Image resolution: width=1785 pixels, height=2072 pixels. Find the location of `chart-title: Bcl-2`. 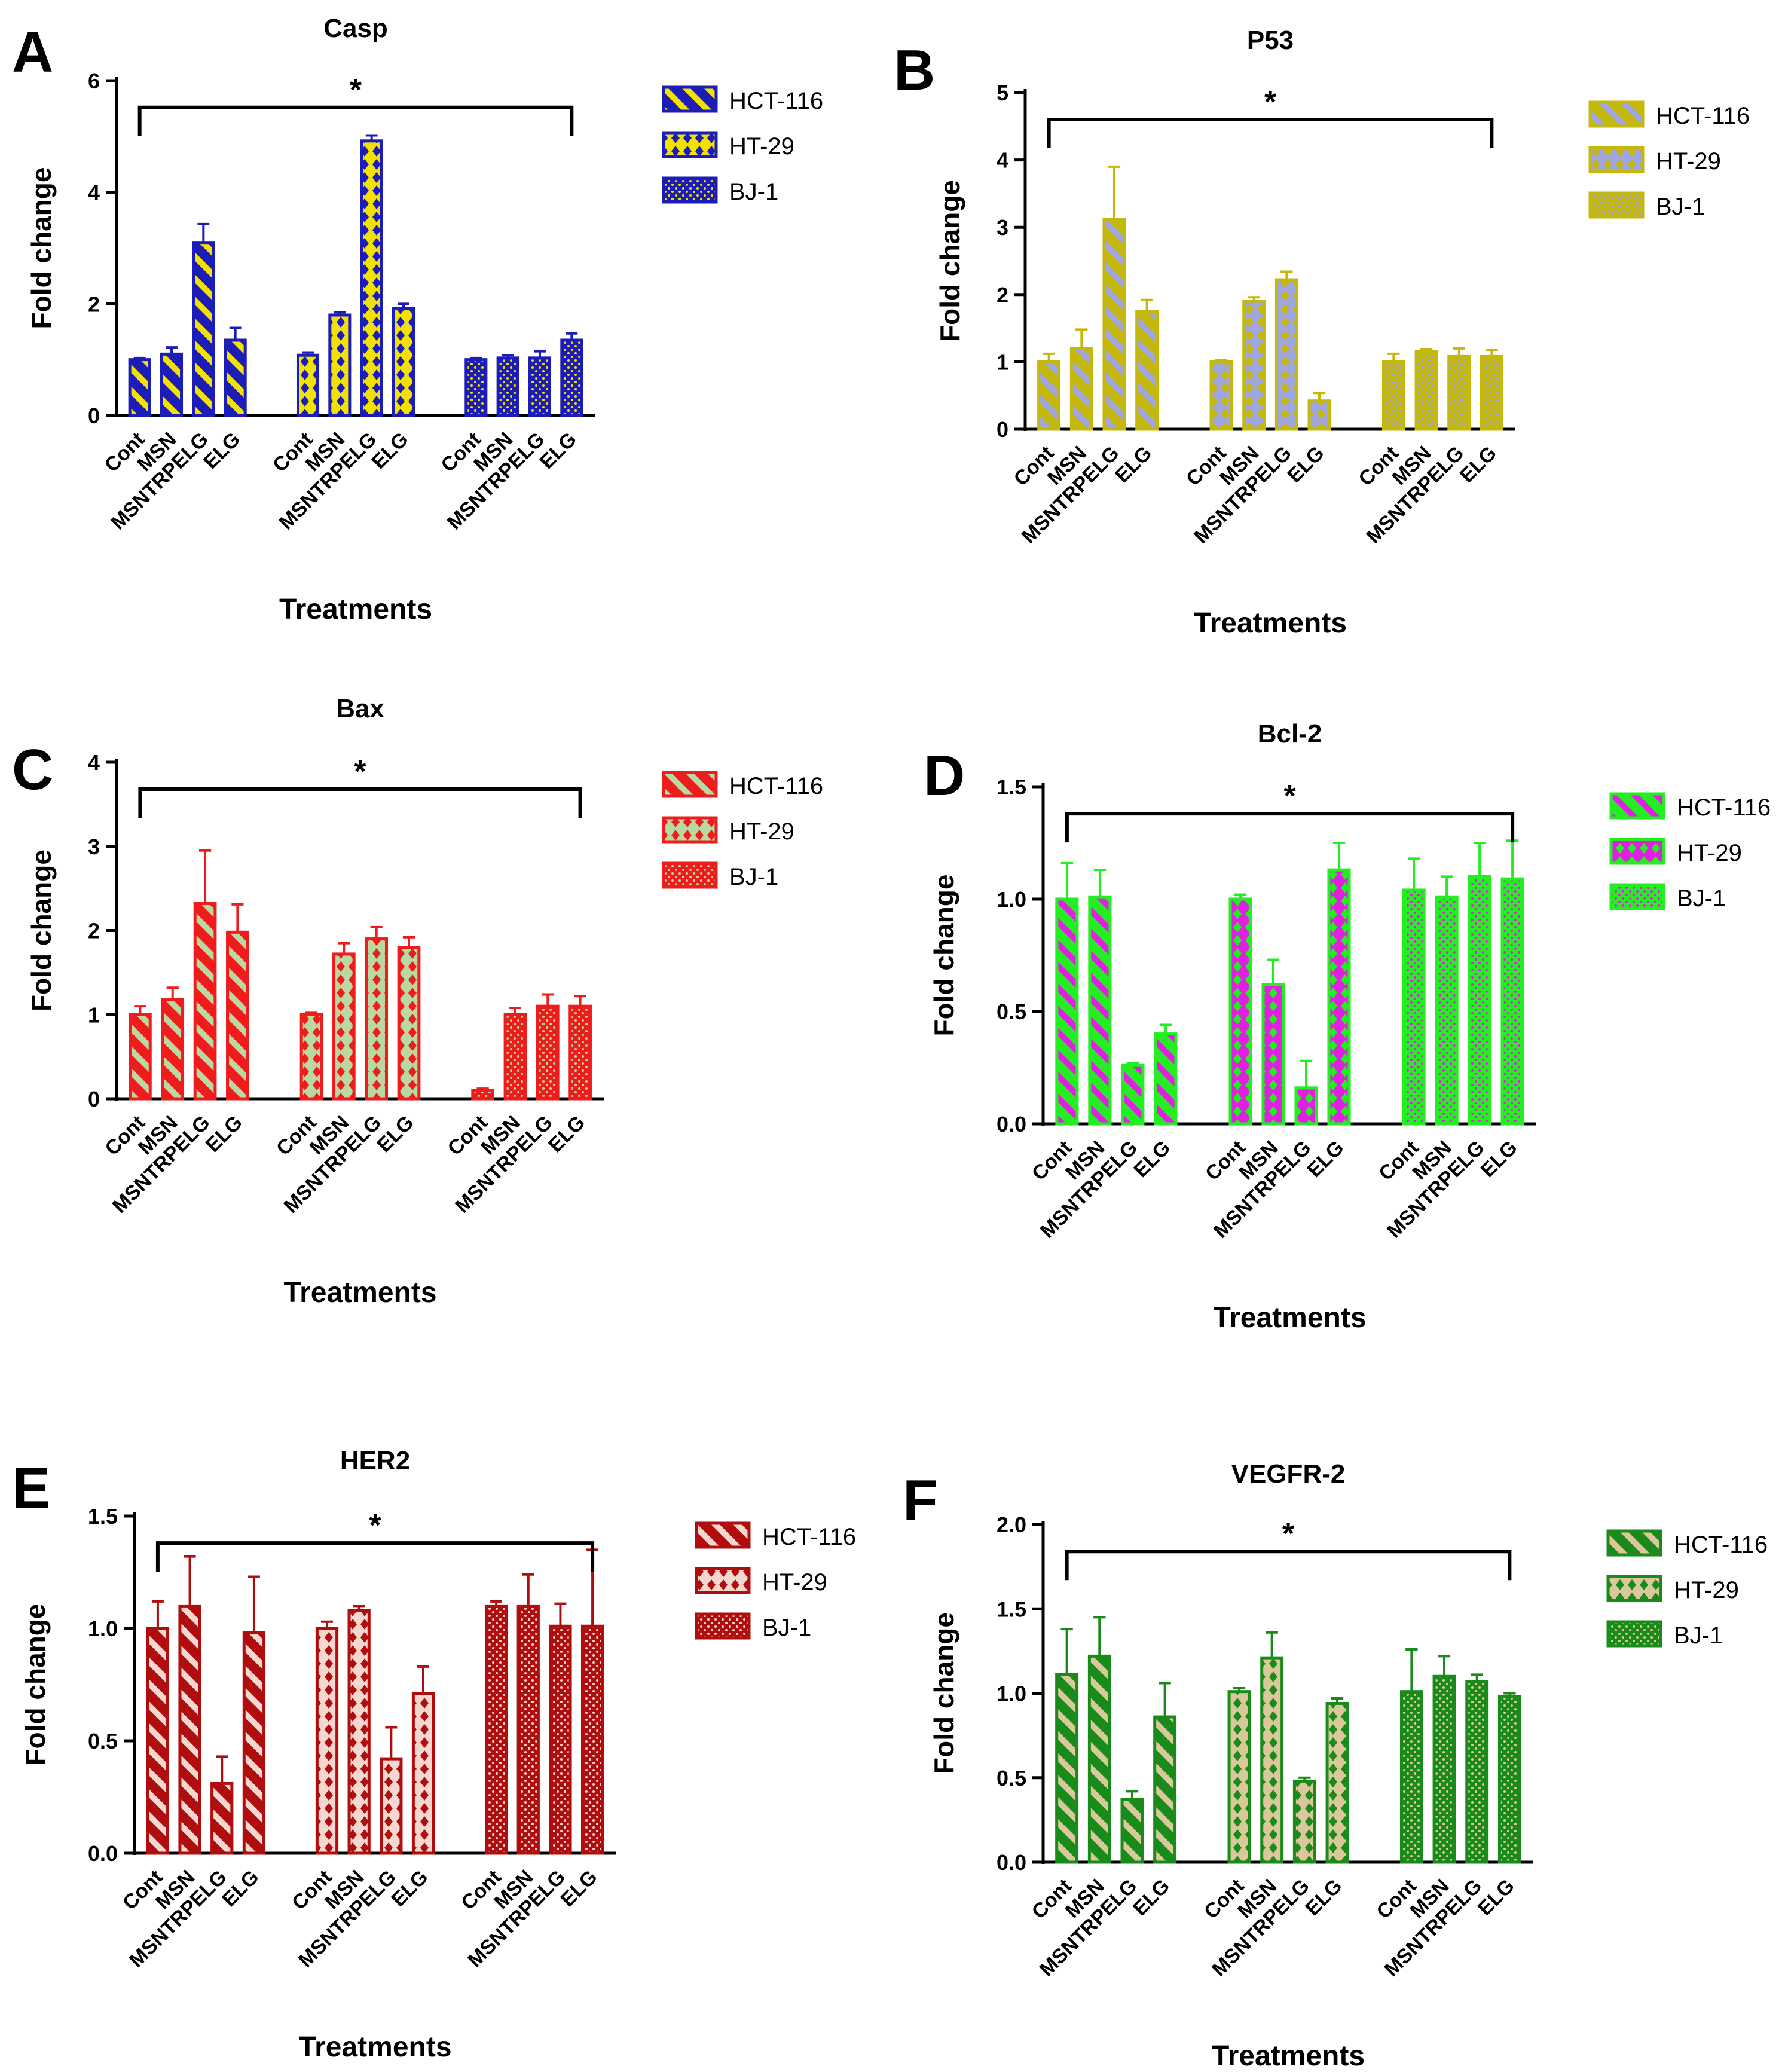

chart-title: Bcl-2 is located at coordinates (1290, 733).